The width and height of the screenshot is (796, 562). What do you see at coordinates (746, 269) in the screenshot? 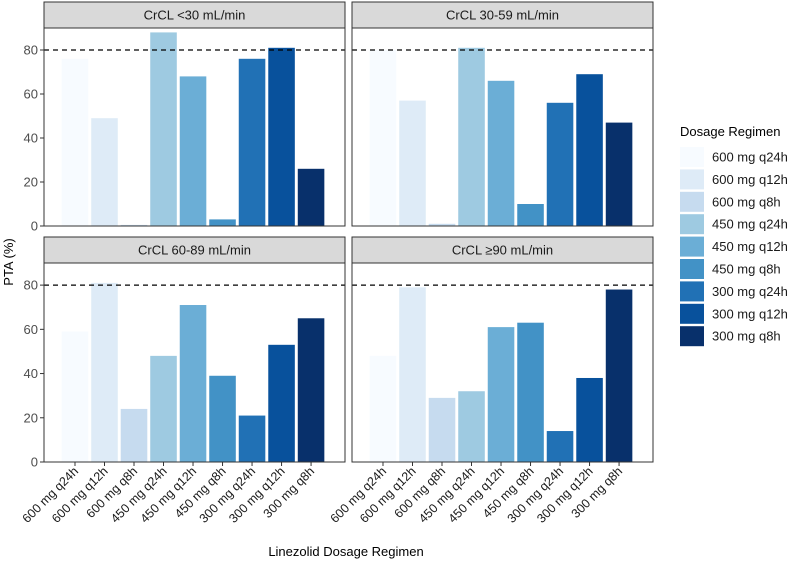
I see `legend-label: 450 mg q8h` at bounding box center [746, 269].